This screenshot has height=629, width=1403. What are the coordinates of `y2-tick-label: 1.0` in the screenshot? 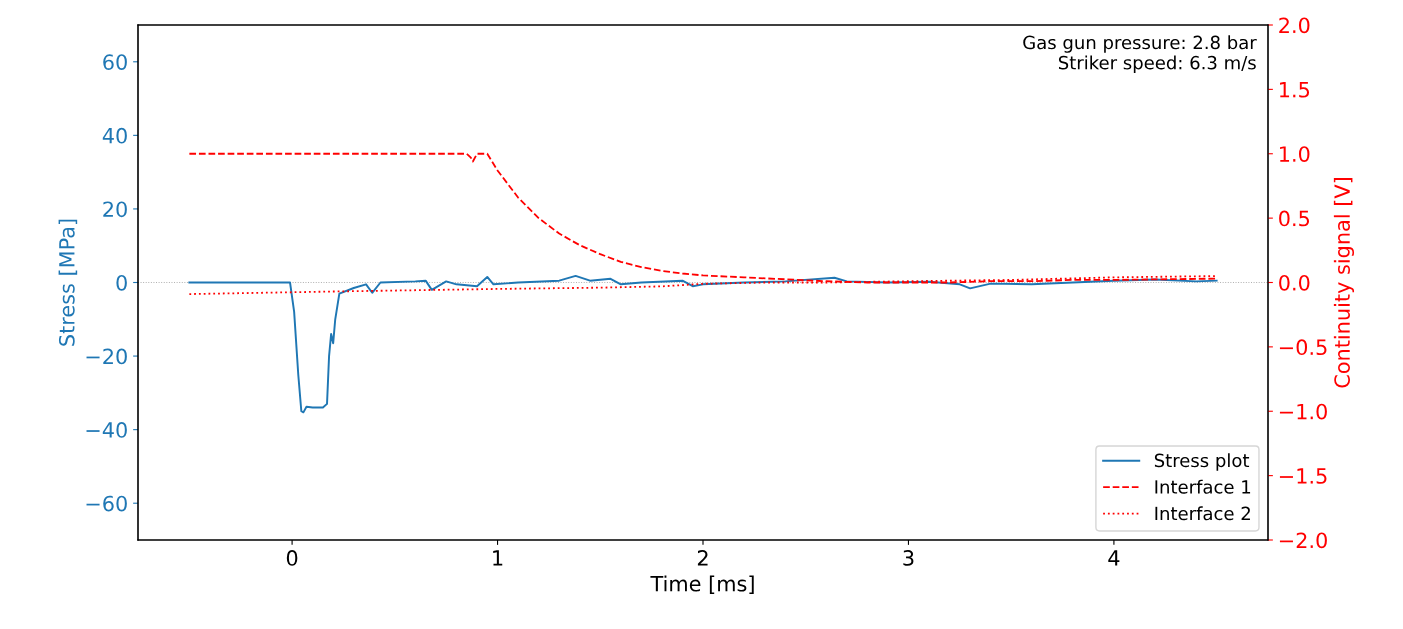 It's located at (1295, 154).